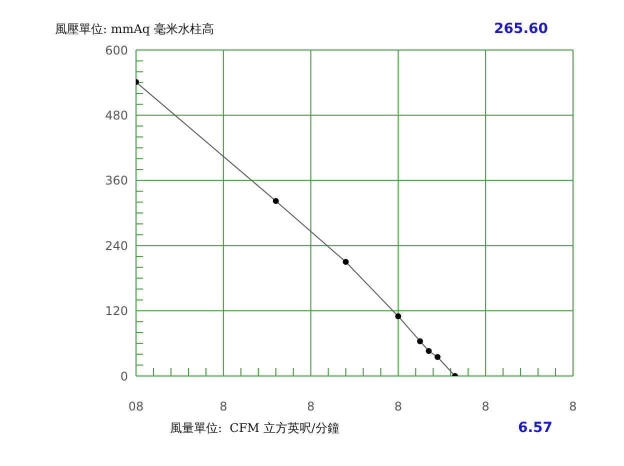 Image resolution: width=624 pixels, height=466 pixels. I want to click on y-tick-label: 0, so click(124, 376).